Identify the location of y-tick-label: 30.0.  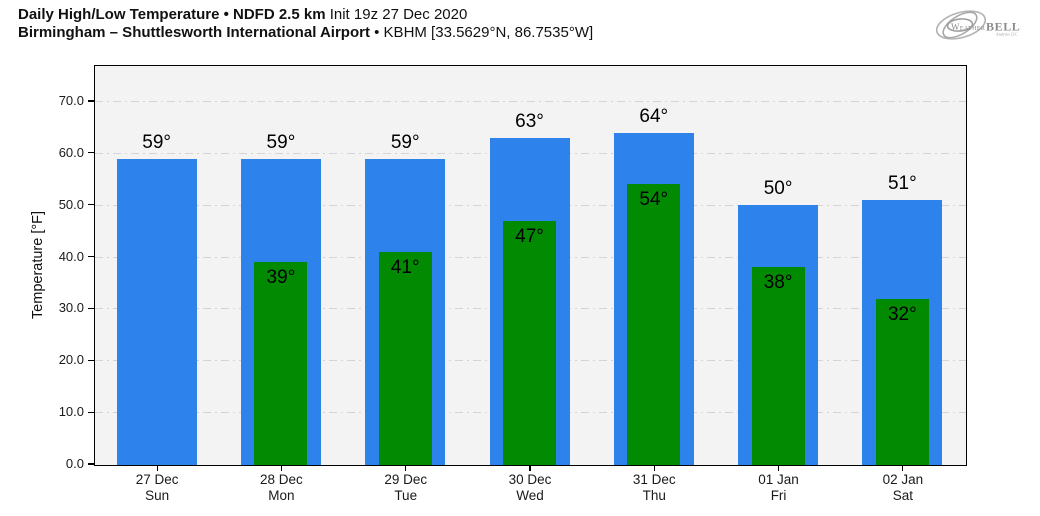
(71, 308).